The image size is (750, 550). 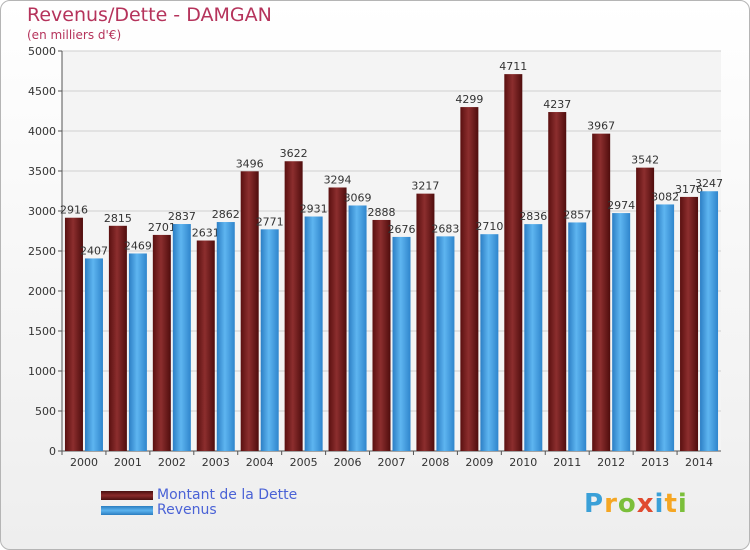 I want to click on y-tick-label: 1500, so click(x=42, y=331).